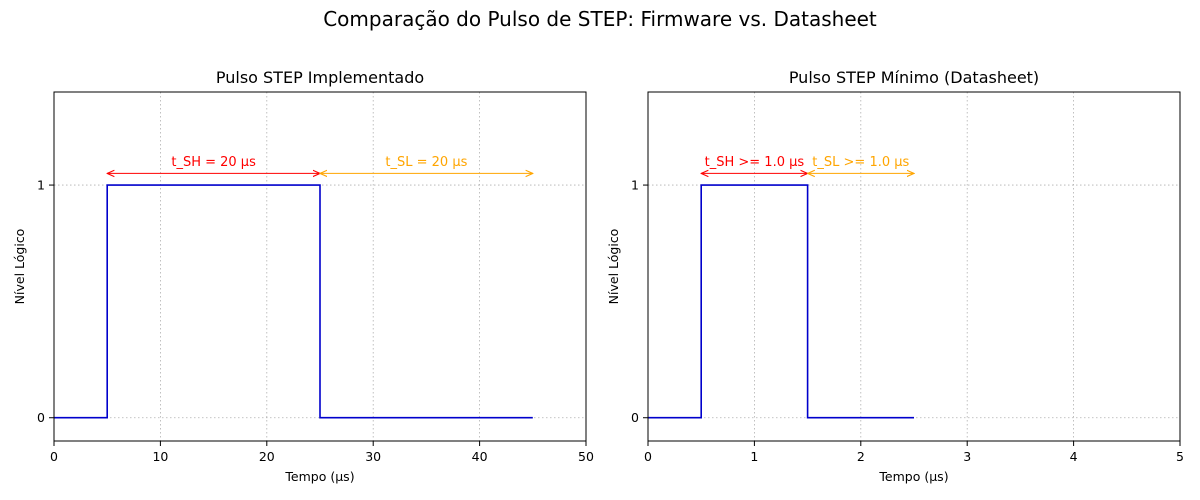 This screenshot has height=500, width=1200. What do you see at coordinates (320, 77) in the screenshot?
I see `chart-title: Pulso STEP Implementado` at bounding box center [320, 77].